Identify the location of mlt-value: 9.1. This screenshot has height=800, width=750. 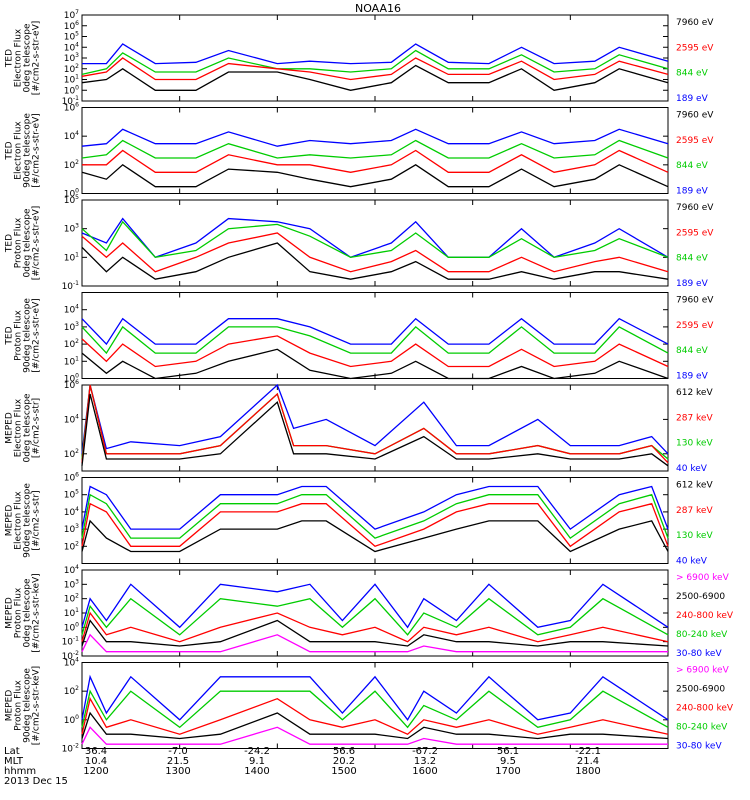
(257, 761).